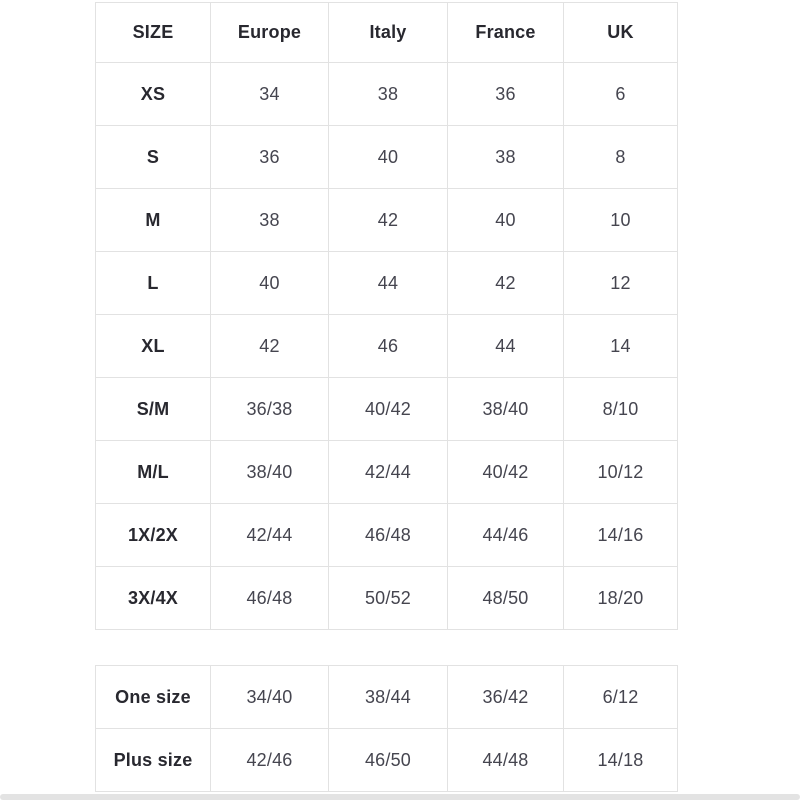 This screenshot has height=800, width=800. Describe the element at coordinates (505, 760) in the screenshot. I see `value-cell: 44/48` at that location.